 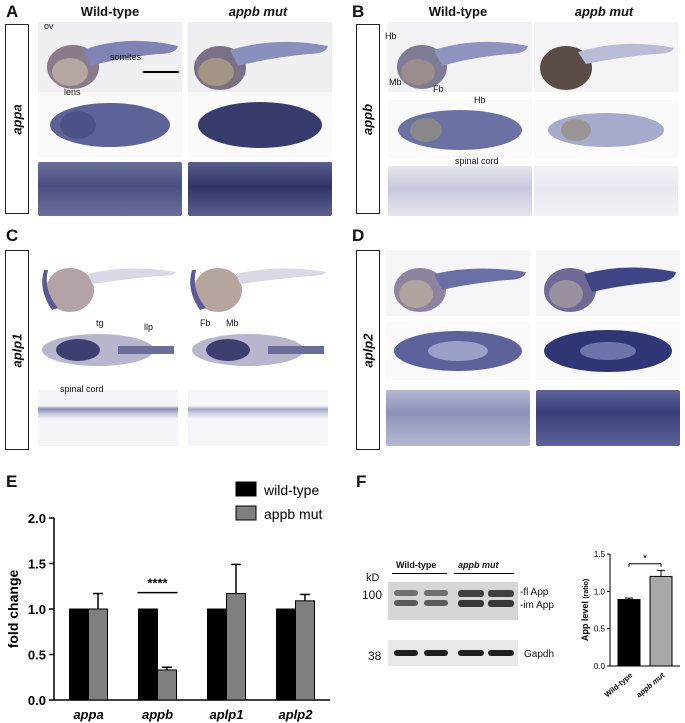 What do you see at coordinates (606, 191) in the screenshot?
I see `panel-b-mut-trunk-image` at bounding box center [606, 191].